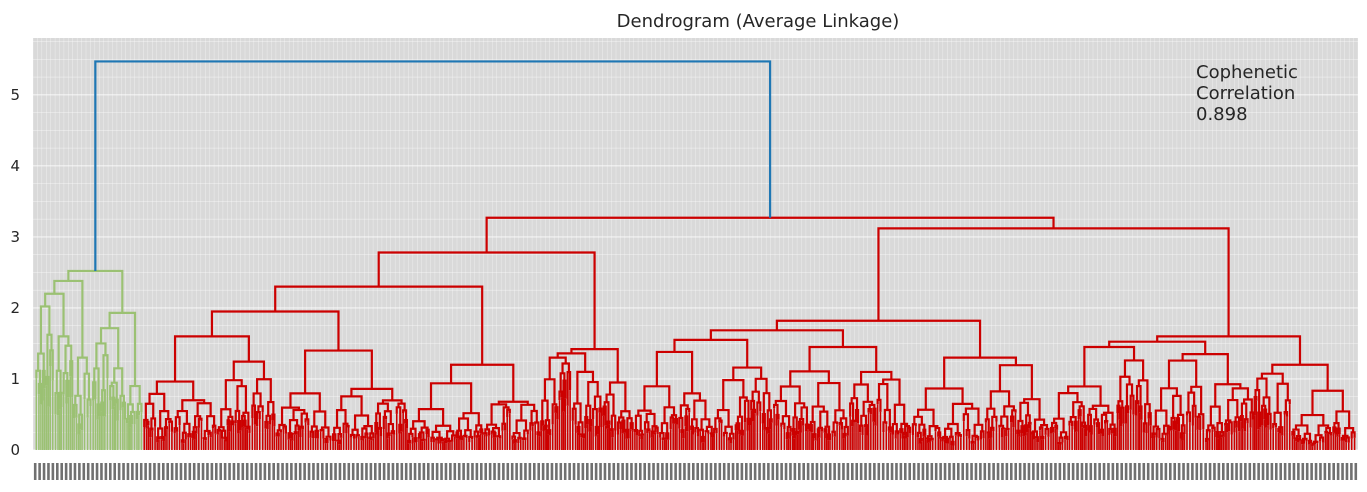 The image size is (1367, 492). What do you see at coordinates (758, 21) in the screenshot?
I see `chart-title: Dendrogram (Average Linkage)` at bounding box center [758, 21].